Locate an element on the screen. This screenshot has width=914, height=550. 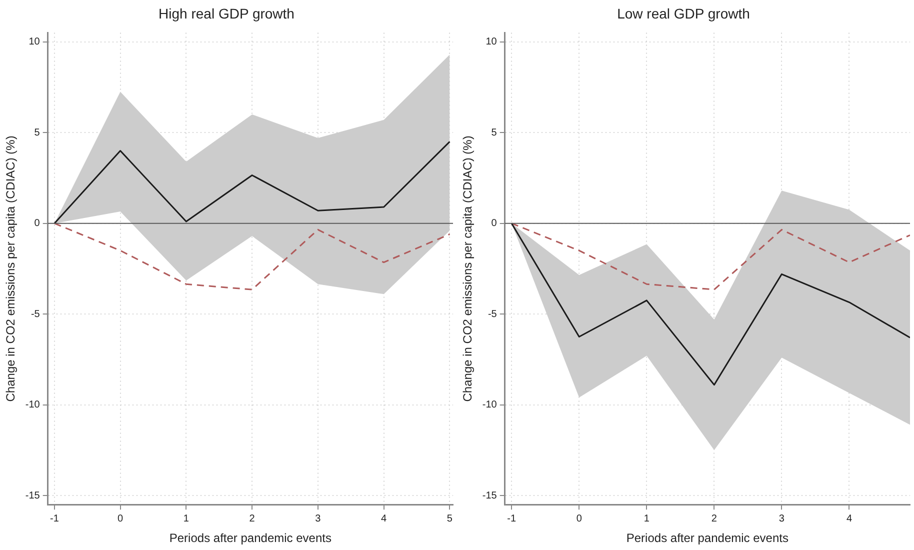
chart-title: Low real GDP growth is located at coordinates (683, 13).